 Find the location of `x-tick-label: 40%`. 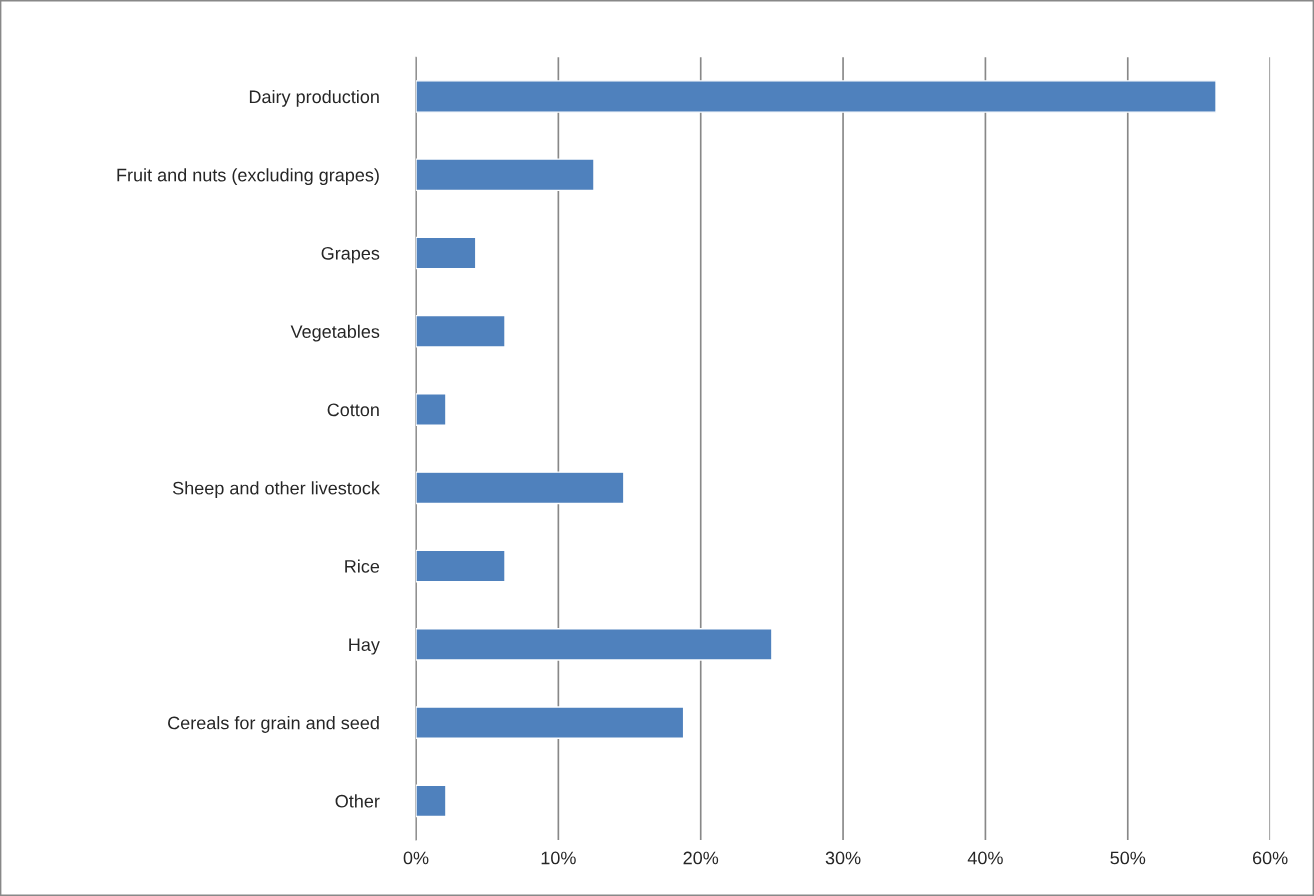

x-tick-label: 40% is located at coordinates (985, 858).